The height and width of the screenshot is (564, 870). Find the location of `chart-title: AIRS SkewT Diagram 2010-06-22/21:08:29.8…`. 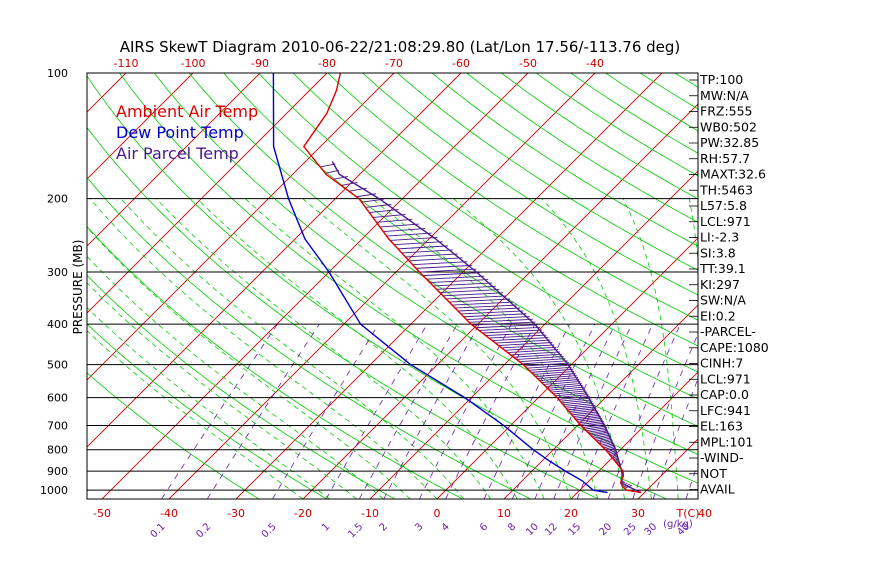

chart-title: AIRS SkewT Diagram 2010-06-22/21:08:29.8… is located at coordinates (400, 47).